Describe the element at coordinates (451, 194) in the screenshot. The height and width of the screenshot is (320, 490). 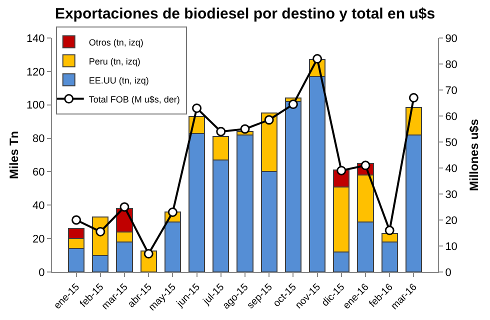
I see `y2-tick-label: 30` at that location.